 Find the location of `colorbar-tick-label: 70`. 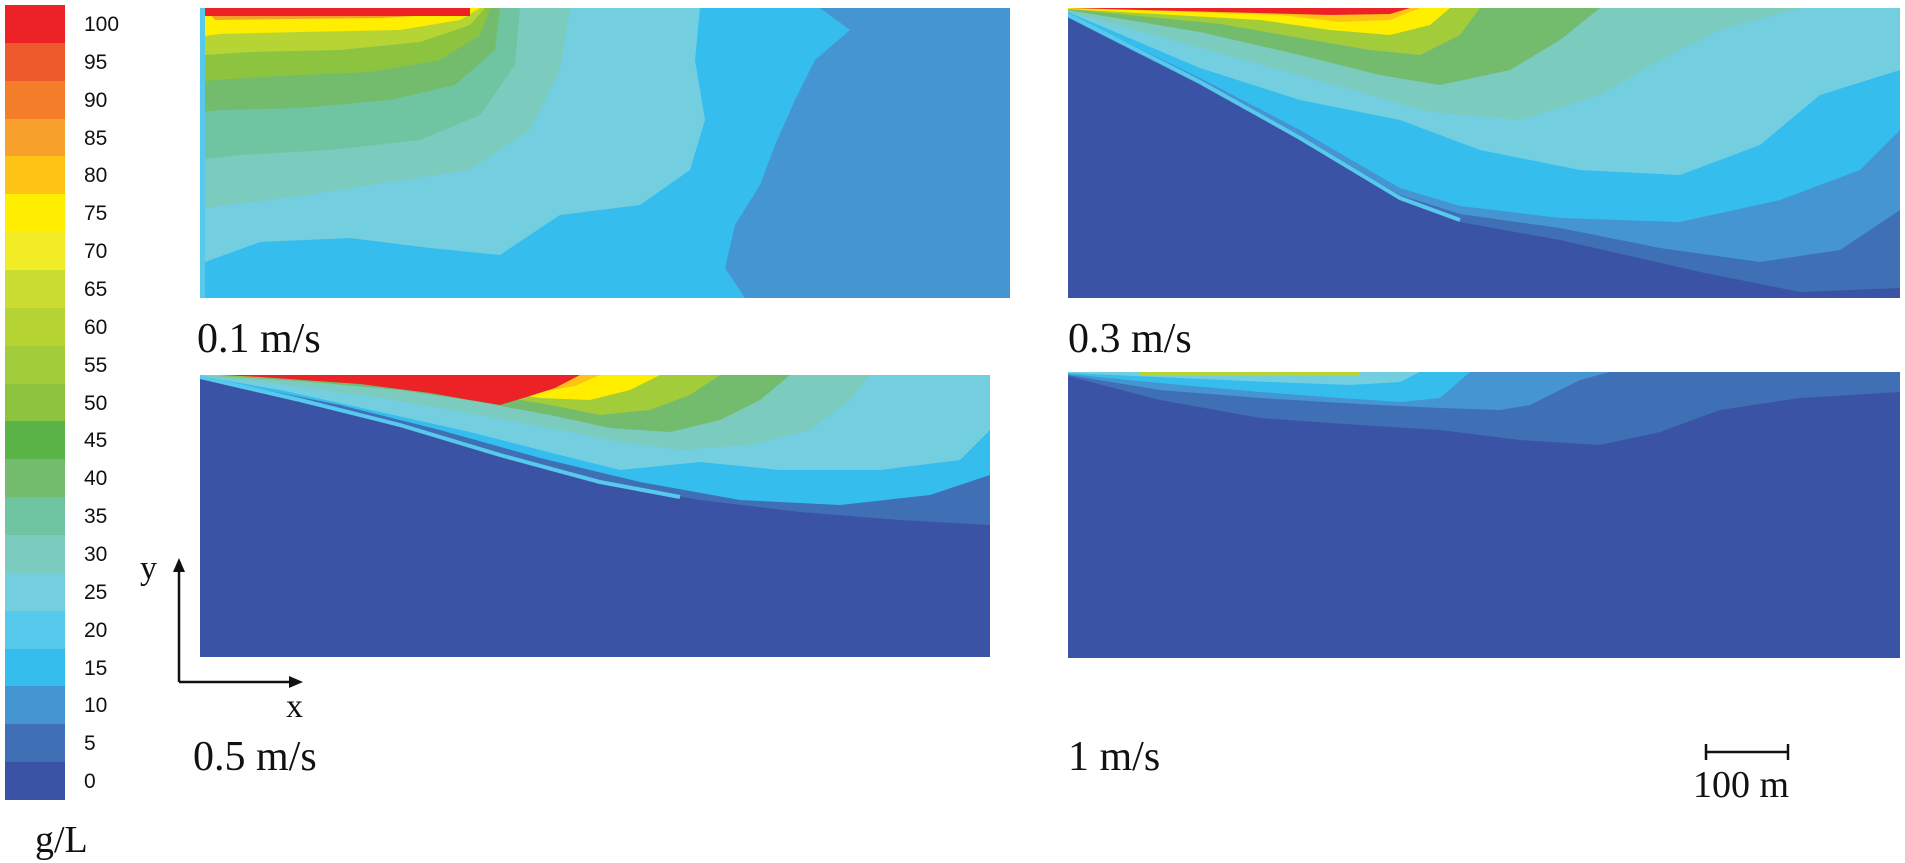

colorbar-tick-label: 70 is located at coordinates (96, 252).